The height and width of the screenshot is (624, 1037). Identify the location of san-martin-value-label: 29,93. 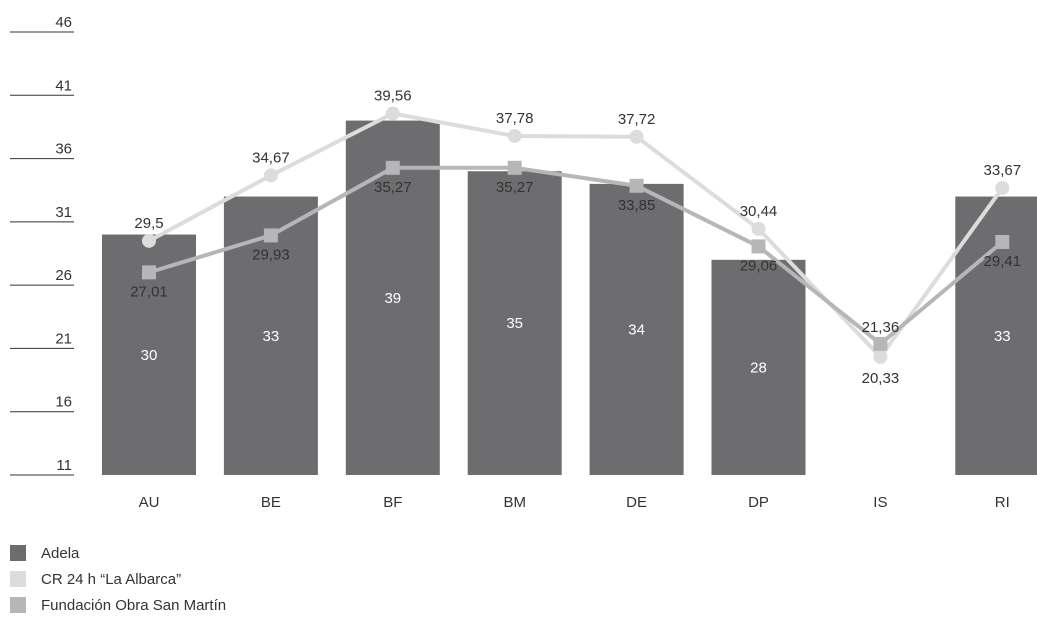
(271, 254).